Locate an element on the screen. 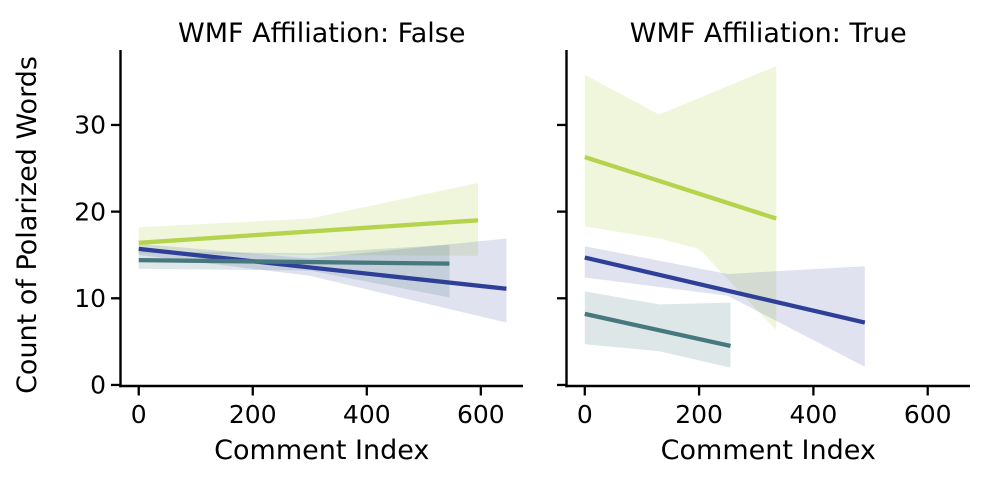 This screenshot has width=1000, height=500. y-tick-label: 0 is located at coordinates (98, 385).